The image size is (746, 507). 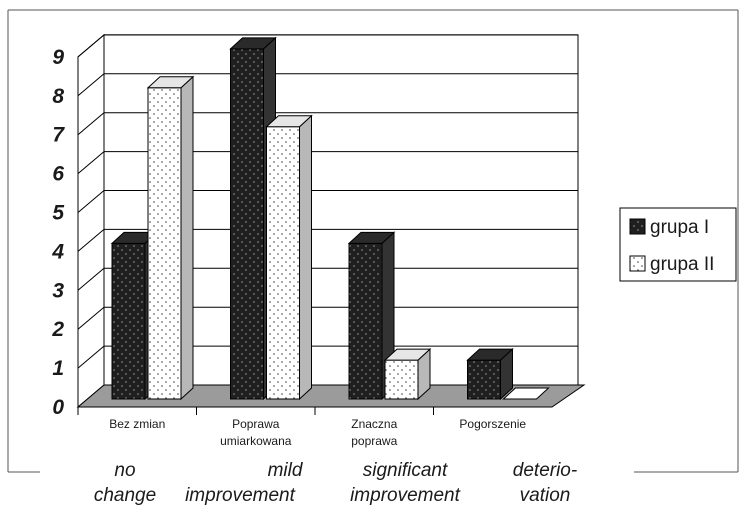 What do you see at coordinates (492, 424) in the screenshot?
I see `x-category-label: Pogorszenie` at bounding box center [492, 424].